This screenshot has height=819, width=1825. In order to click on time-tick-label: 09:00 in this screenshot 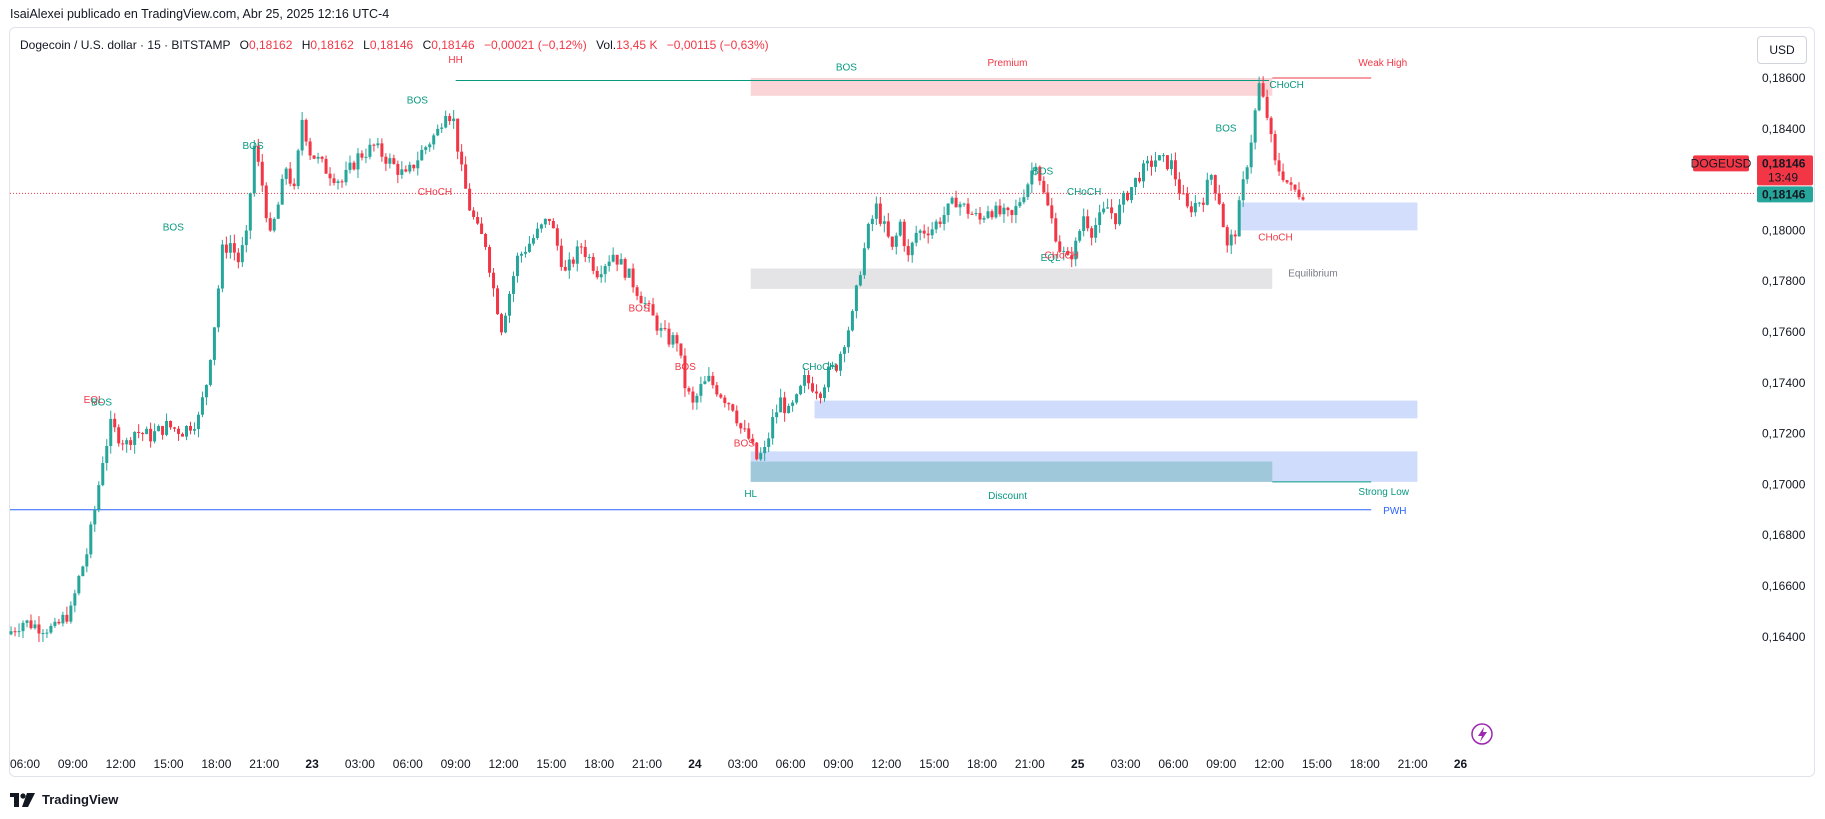, I will do `click(456, 764)`.